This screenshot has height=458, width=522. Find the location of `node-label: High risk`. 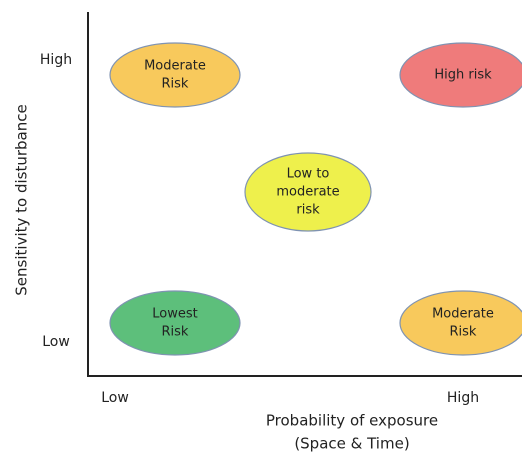

node-label: High risk is located at coordinates (463, 75).